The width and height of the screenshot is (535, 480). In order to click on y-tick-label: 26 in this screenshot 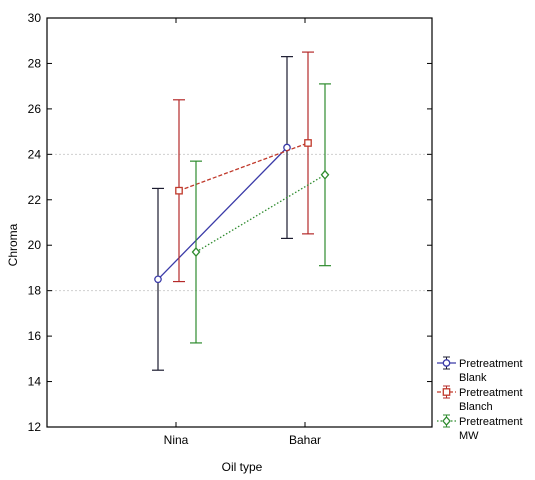, I will do `click(35, 109)`.